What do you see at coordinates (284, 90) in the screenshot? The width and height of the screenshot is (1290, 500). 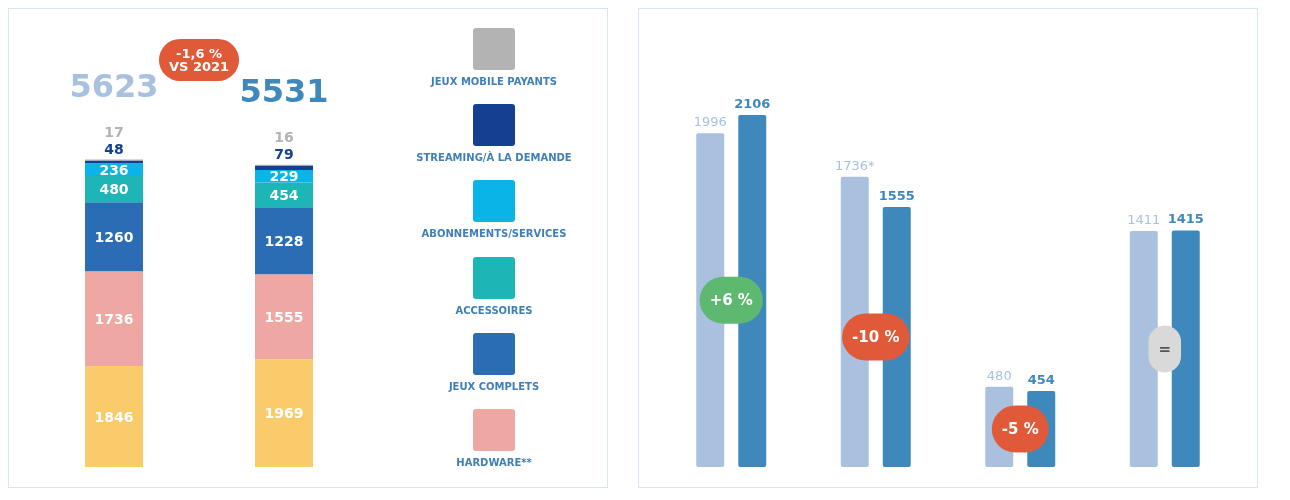 I see `total-label: 5531` at bounding box center [284, 90].